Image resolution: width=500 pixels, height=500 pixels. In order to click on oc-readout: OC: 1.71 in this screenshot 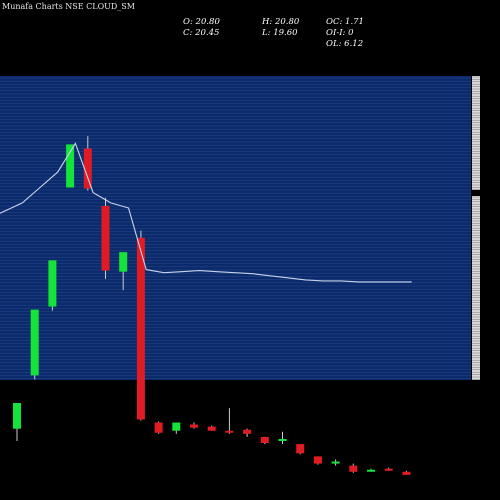, I will do `click(345, 22)`.